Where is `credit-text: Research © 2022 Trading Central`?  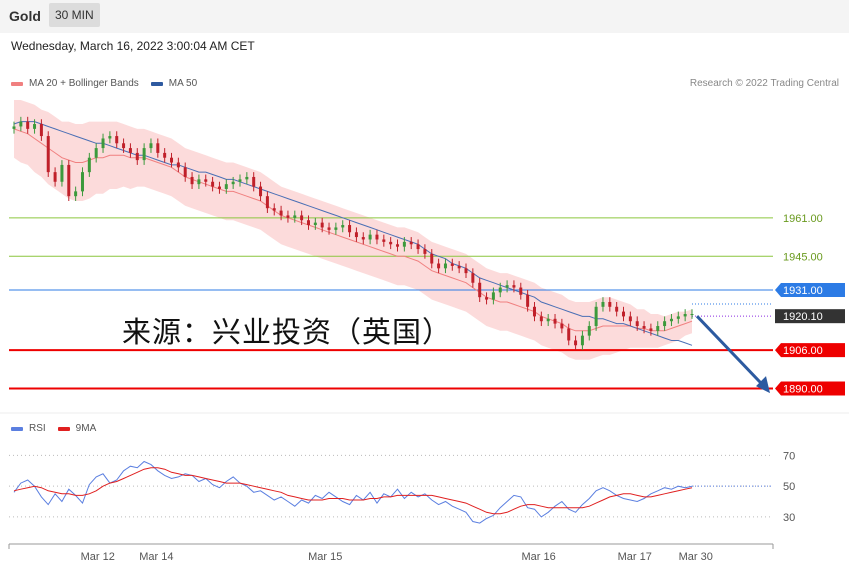
credit-text: Research © 2022 Trading Central is located at coordinates (764, 83).